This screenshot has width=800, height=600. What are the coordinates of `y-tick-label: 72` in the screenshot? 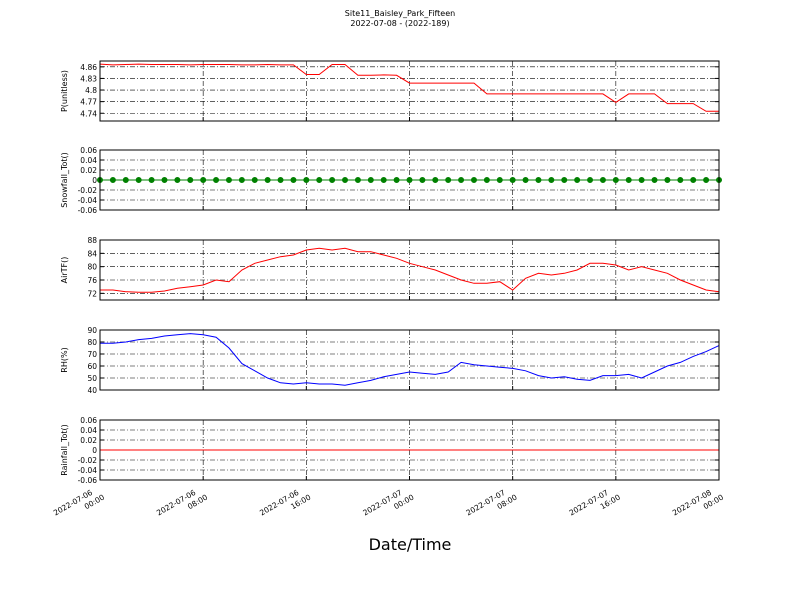 It's located at (92, 293).